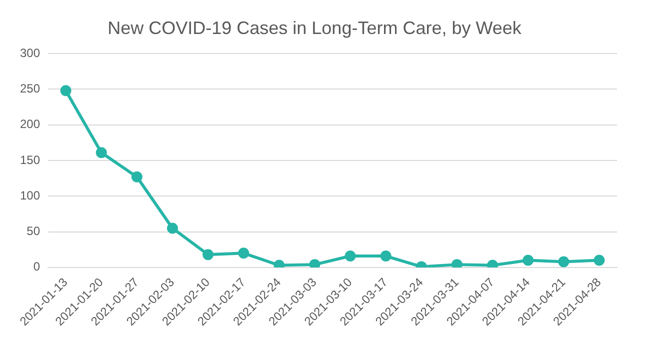 The image size is (645, 344). Describe the element at coordinates (30, 53) in the screenshot. I see `y-tick-label: 300` at that location.